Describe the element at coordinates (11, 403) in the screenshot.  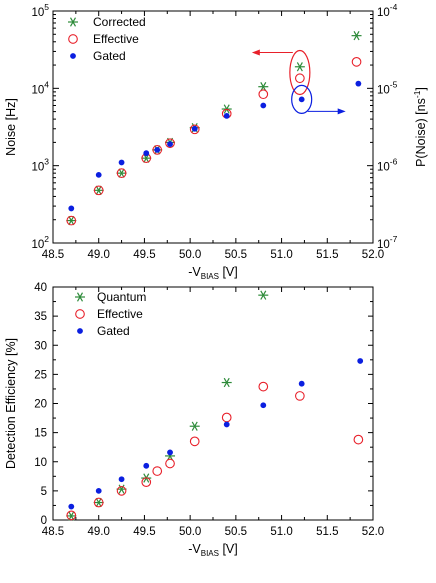
I see `y-axis-title: Detection Efficiency [%]` at that location.